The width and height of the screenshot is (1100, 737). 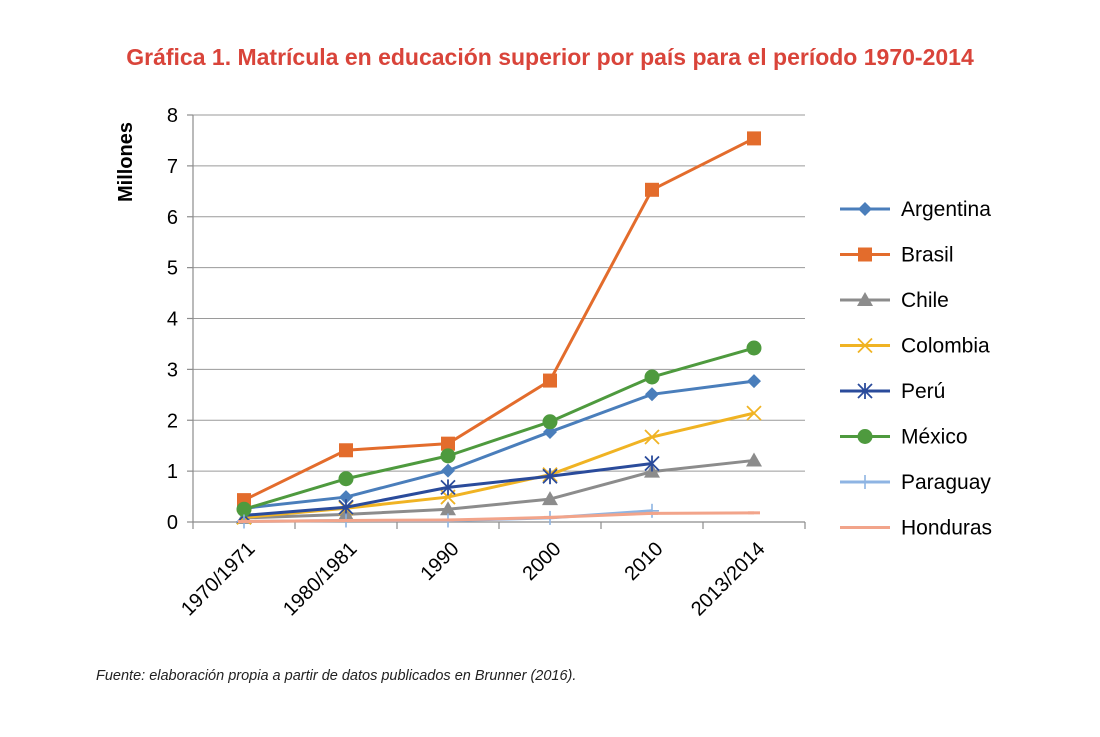 What do you see at coordinates (172, 472) in the screenshot?
I see `y-tick-label: 1` at bounding box center [172, 472].